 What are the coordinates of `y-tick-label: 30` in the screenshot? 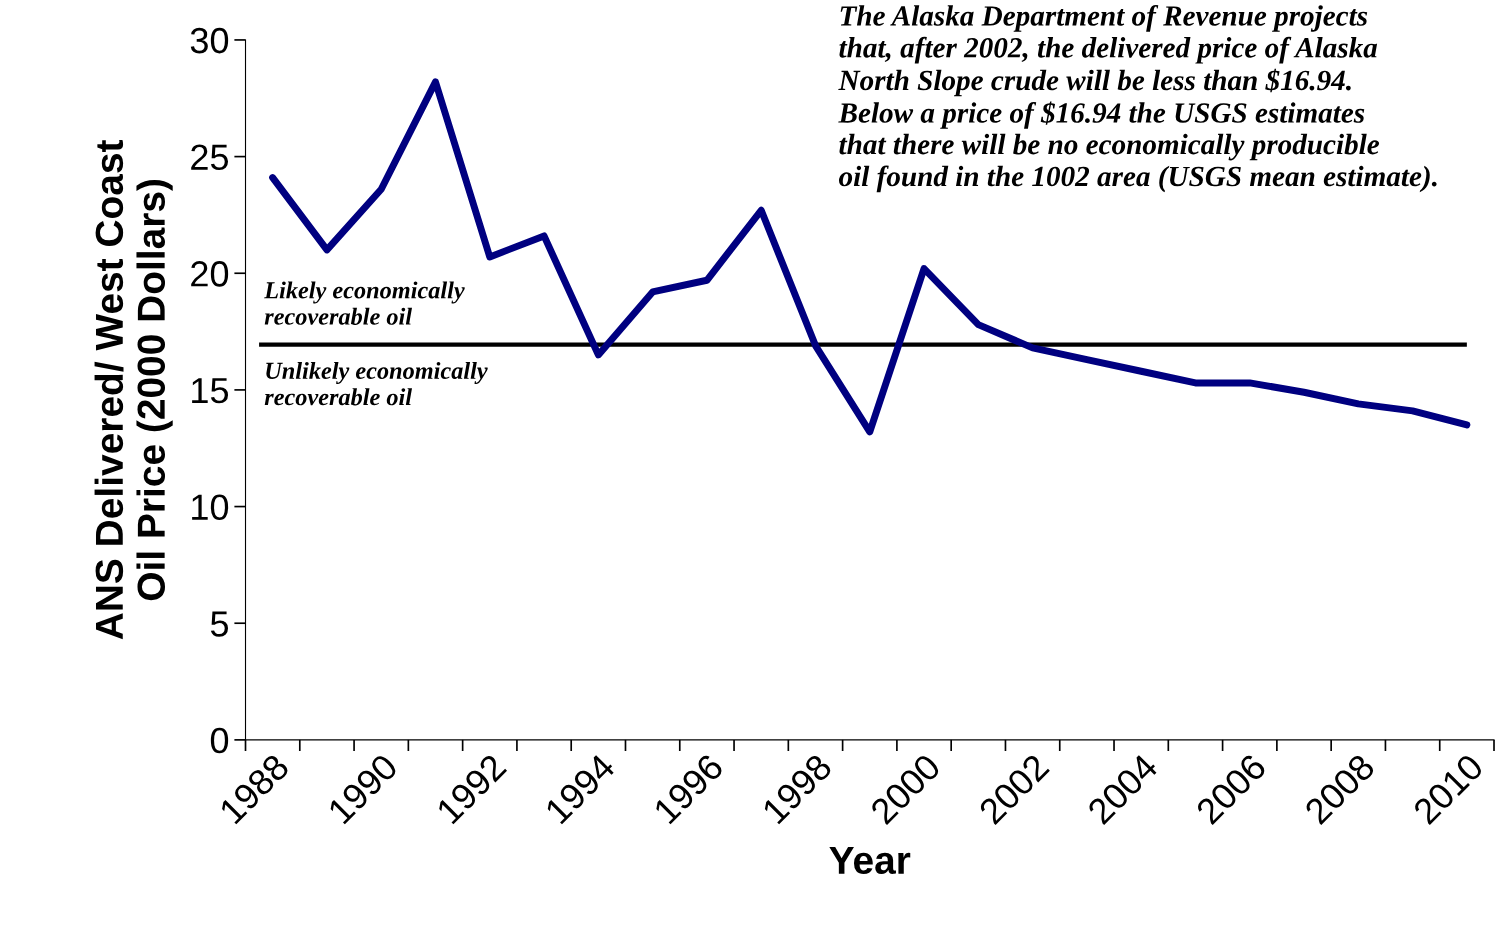 It's located at (209, 40).